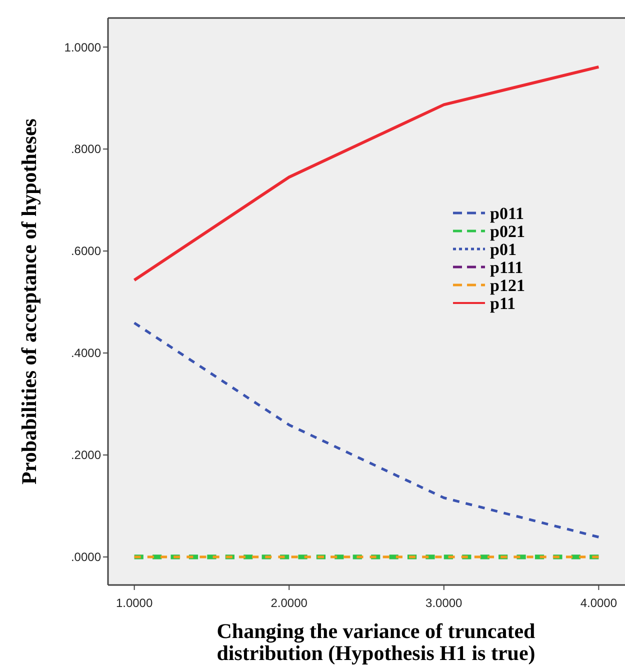 The width and height of the screenshot is (625, 671). I want to click on legend-label: p111, so click(507, 267).